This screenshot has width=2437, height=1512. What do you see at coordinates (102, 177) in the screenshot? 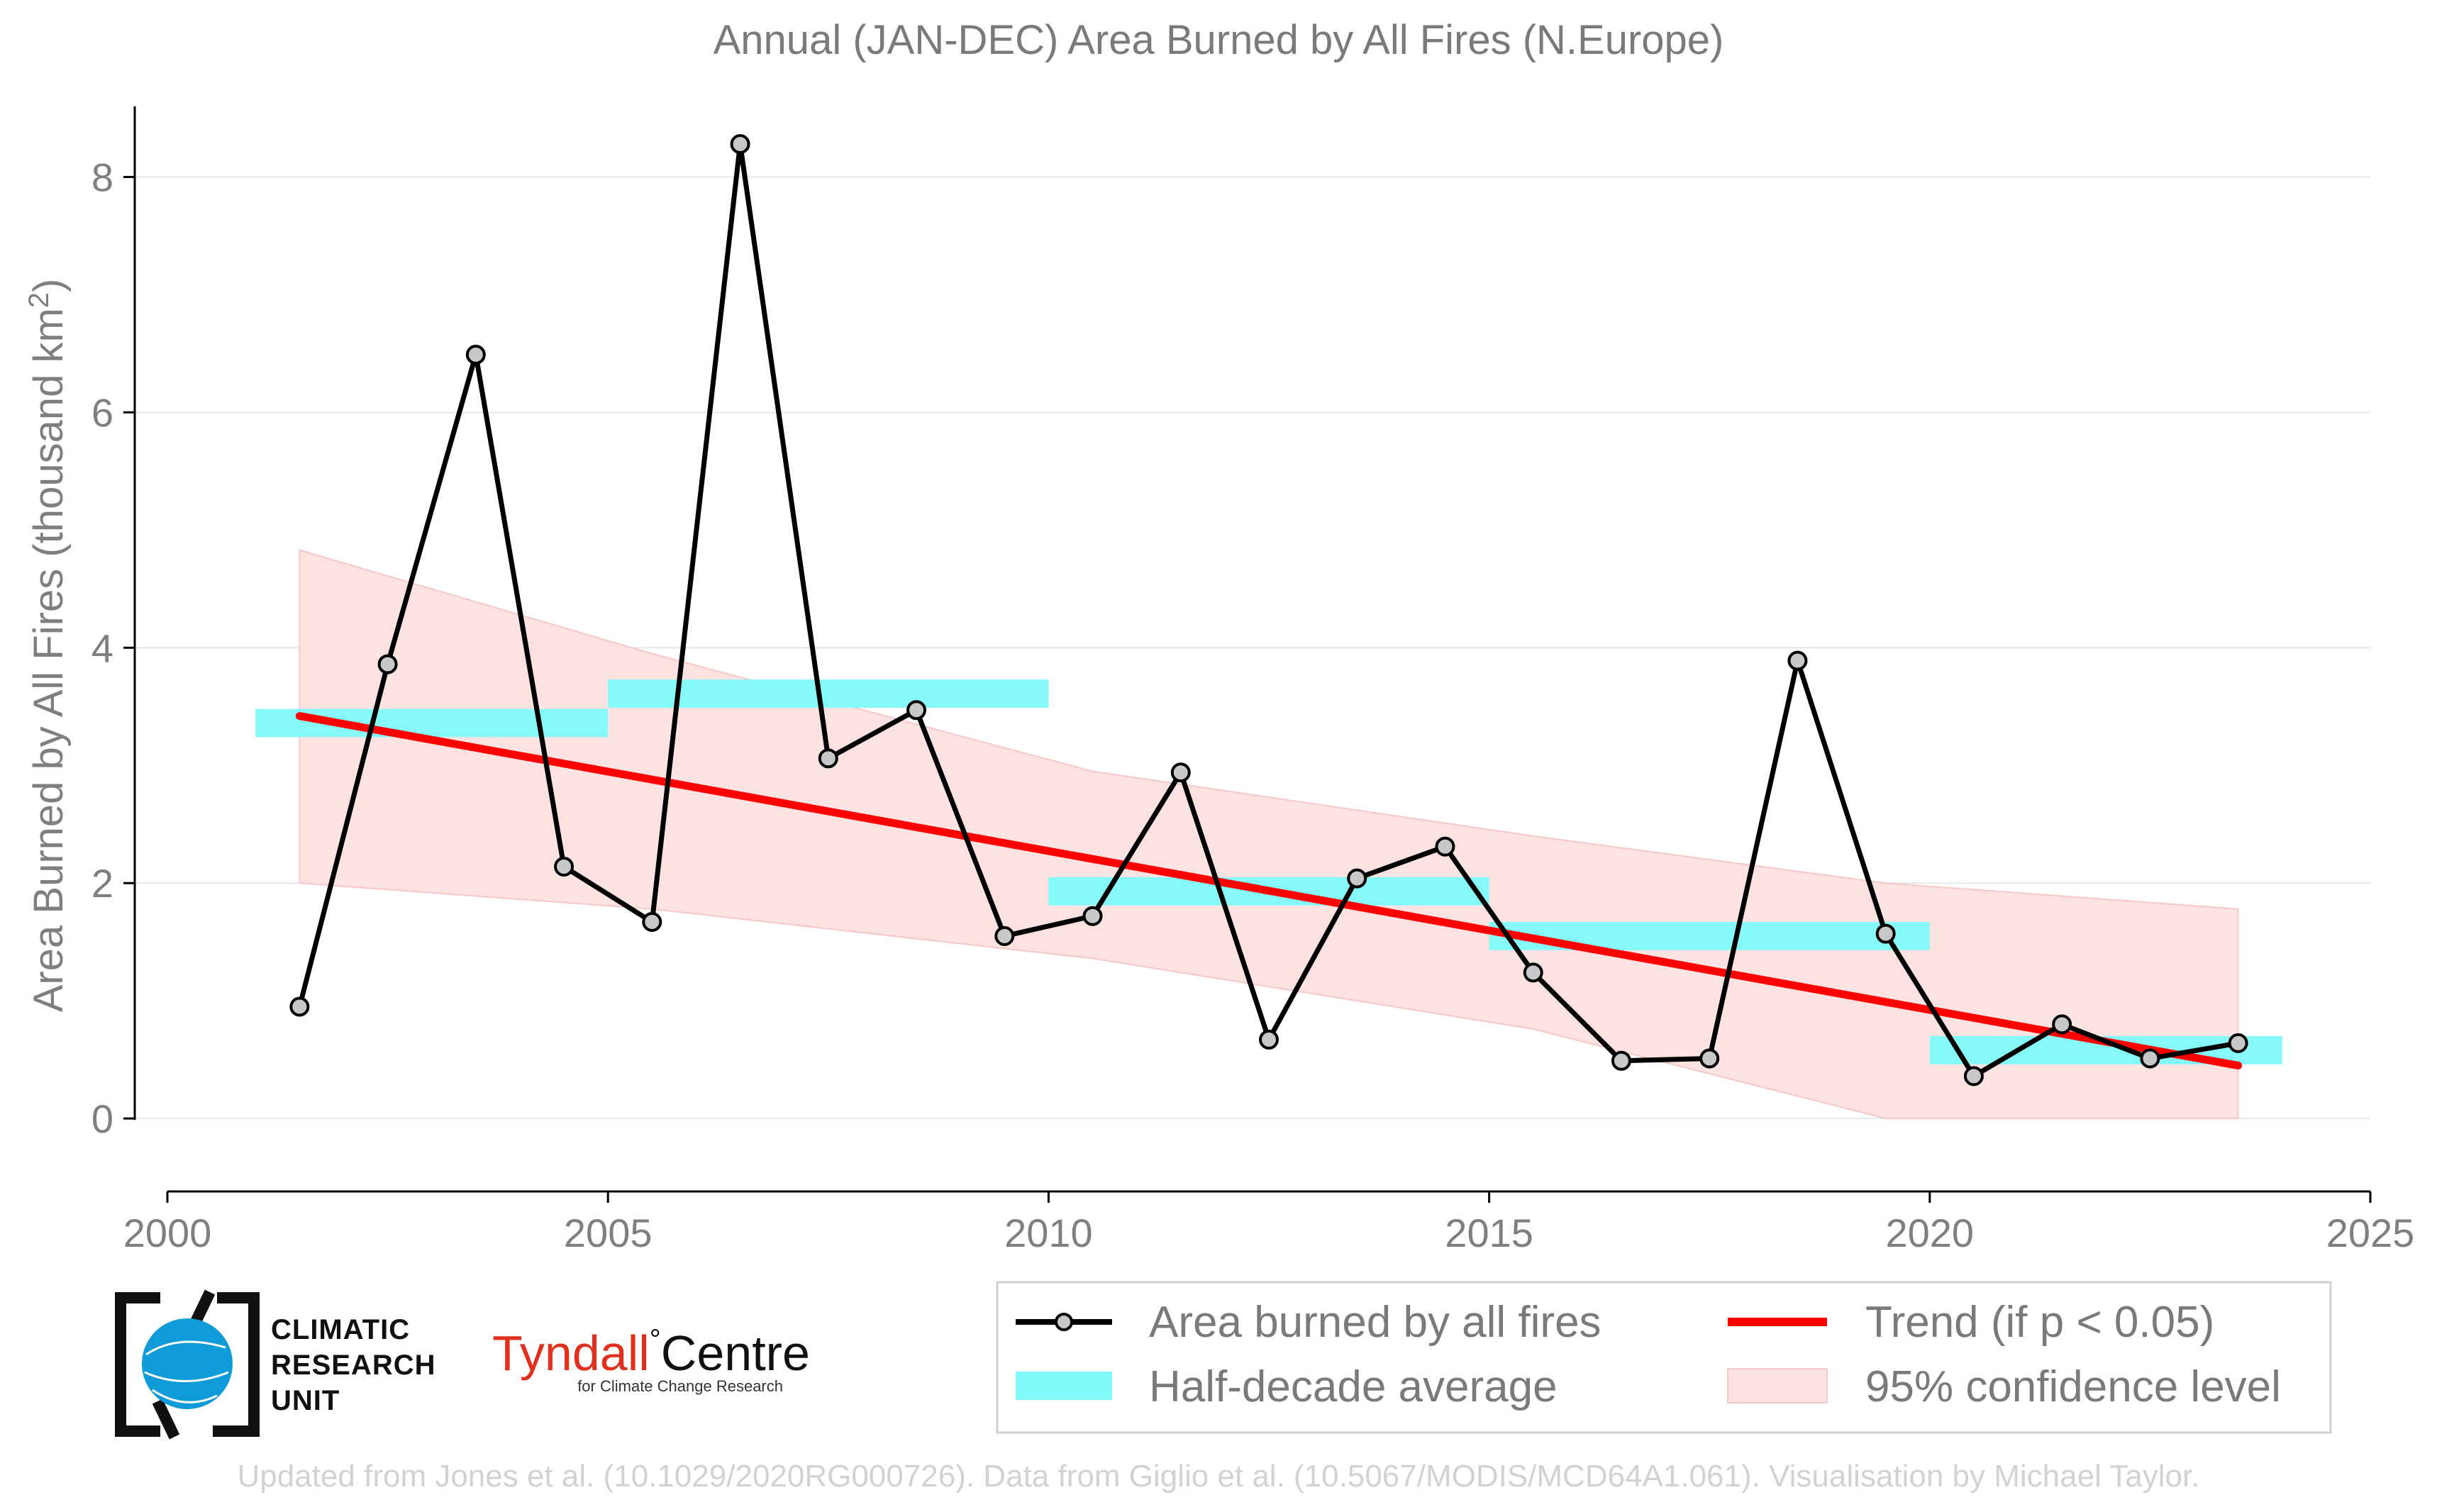
I see `y-tick-label-4: 8` at bounding box center [102, 177].